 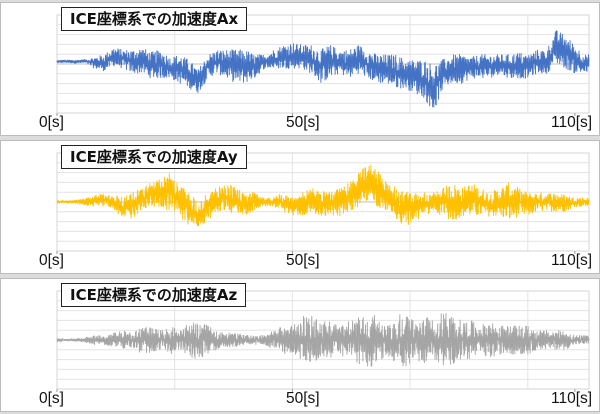 I want to click on chart-title-ay: ICE座標系での加速度Ay, so click(x=154, y=157).